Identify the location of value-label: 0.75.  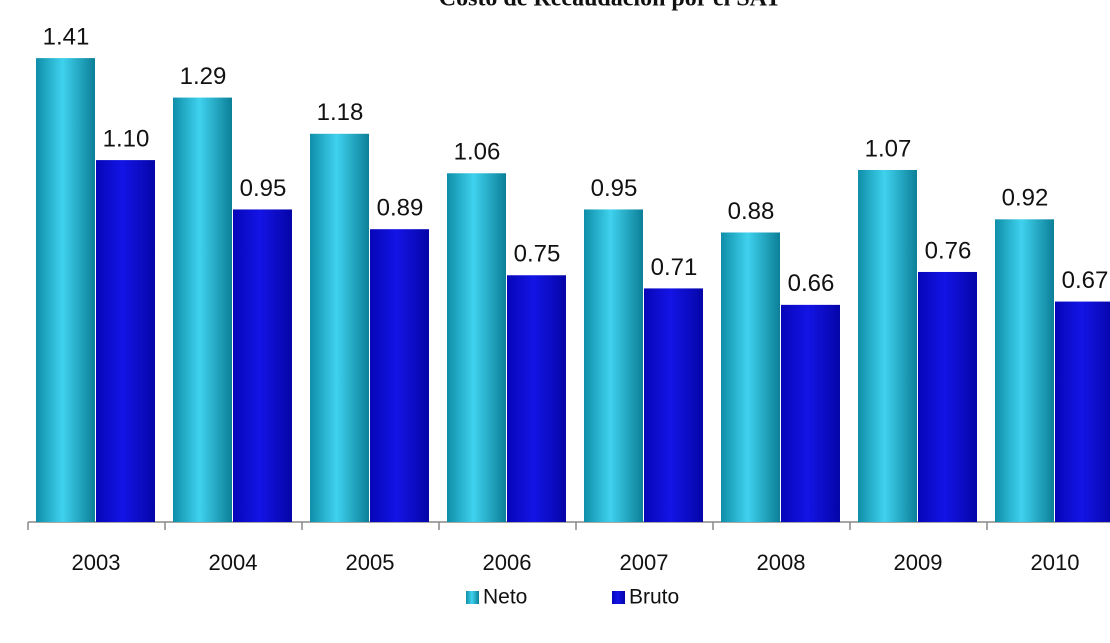
(537, 254).